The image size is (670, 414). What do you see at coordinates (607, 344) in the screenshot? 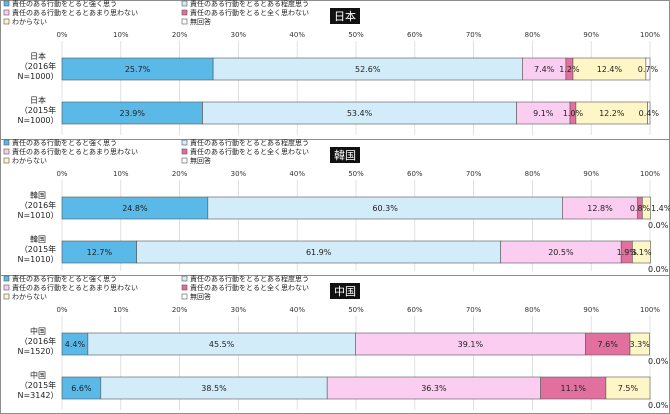
I see `data-label: 7.6%` at bounding box center [607, 344].